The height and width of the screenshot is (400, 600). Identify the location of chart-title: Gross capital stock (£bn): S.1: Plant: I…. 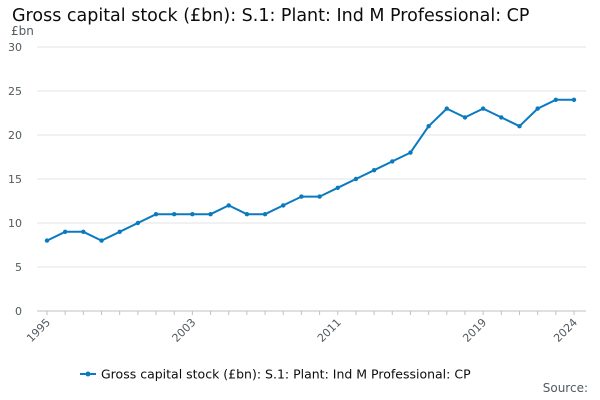
(271, 16).